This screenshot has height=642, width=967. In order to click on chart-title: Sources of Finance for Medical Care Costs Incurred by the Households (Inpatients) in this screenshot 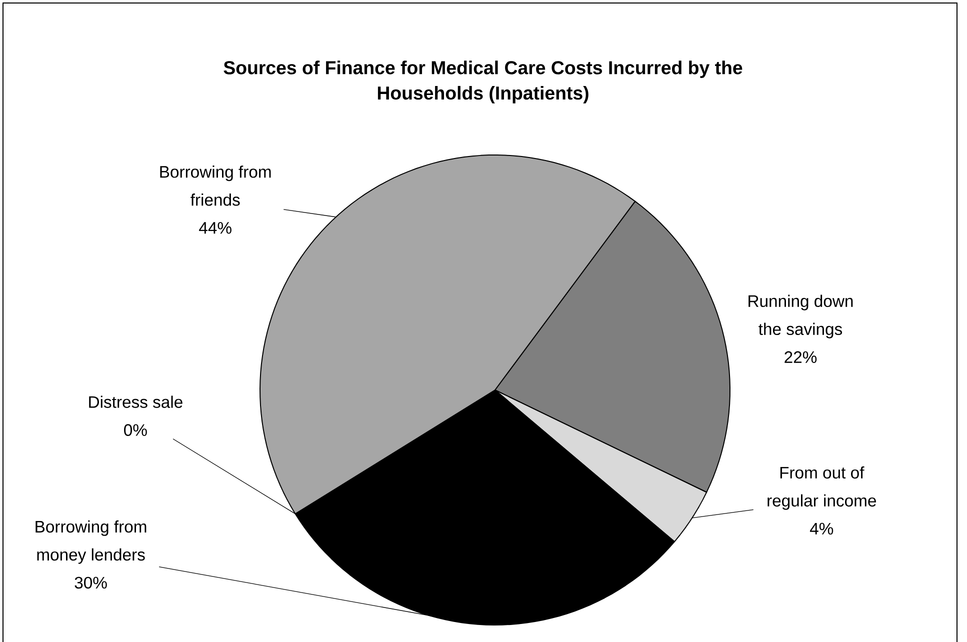, I will do `click(483, 82)`.